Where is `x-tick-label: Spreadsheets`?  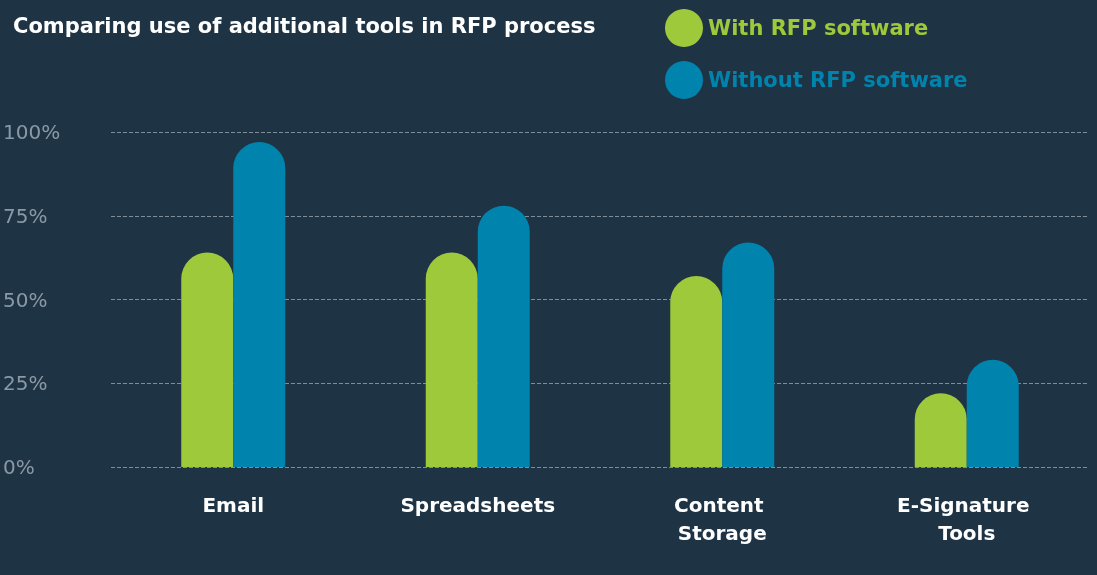 x-tick-label: Spreadsheets is located at coordinates (478, 505).